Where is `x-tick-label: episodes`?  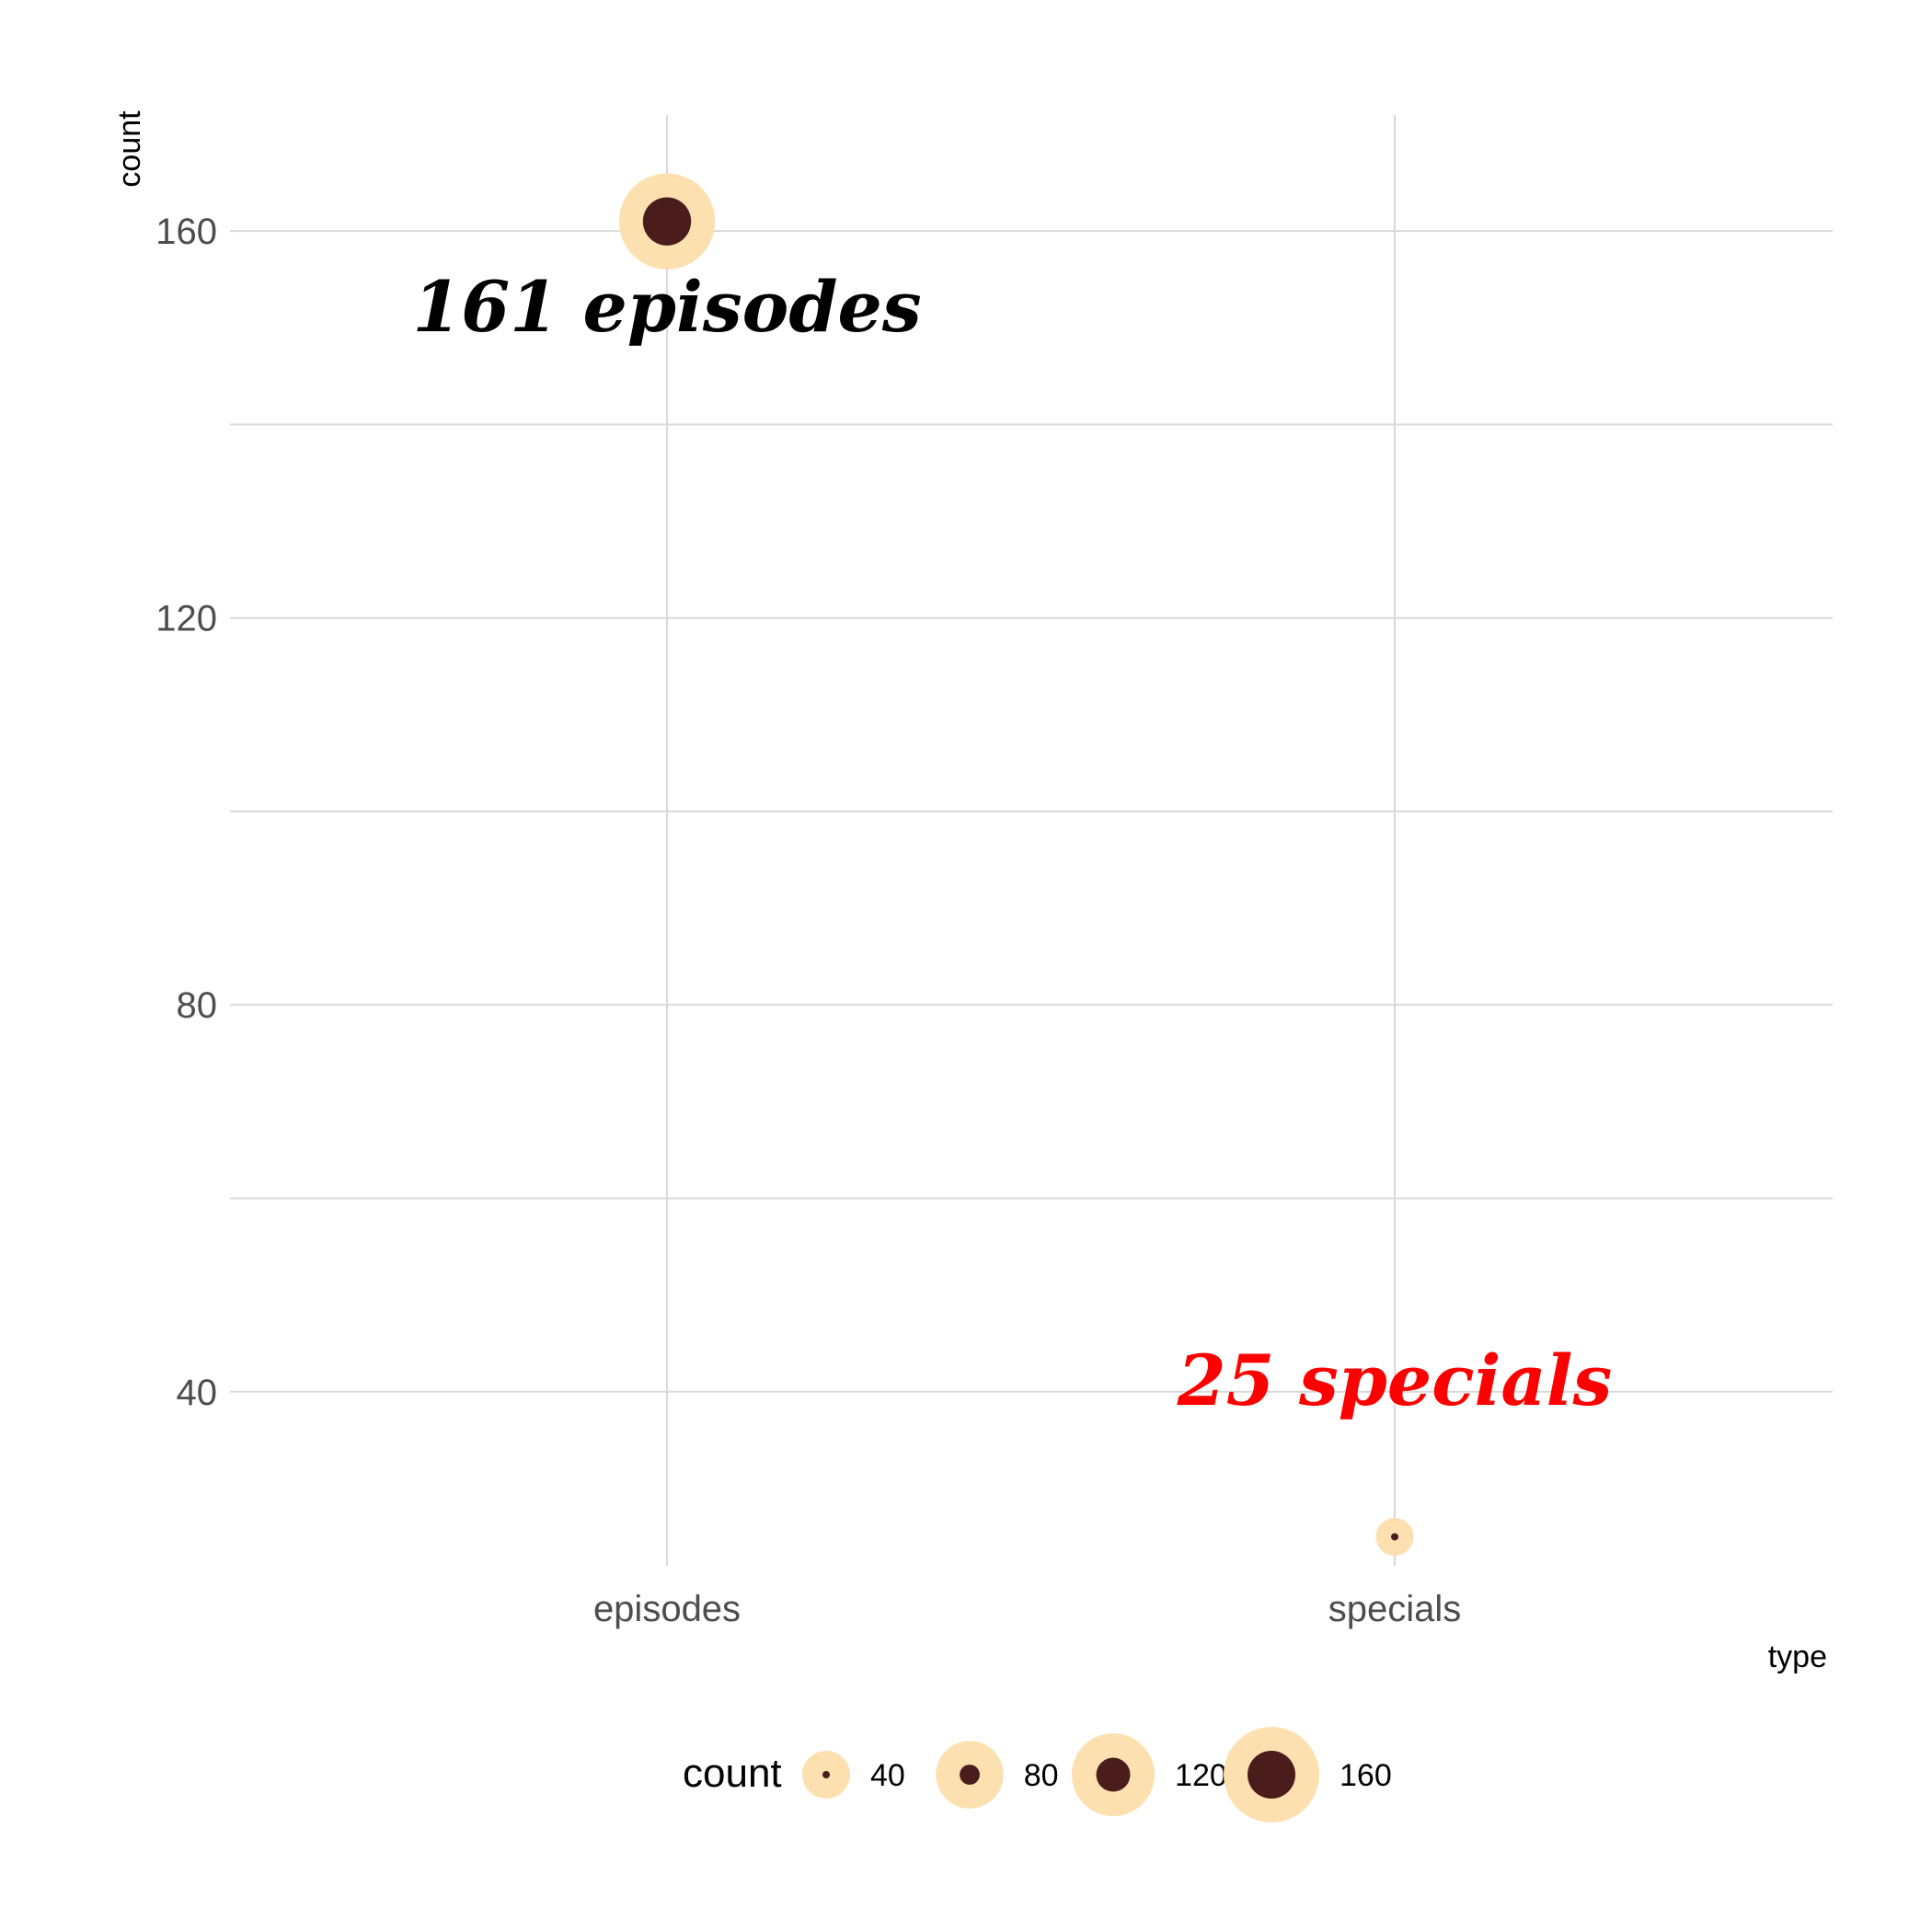
x-tick-label: episodes is located at coordinates (667, 1609).